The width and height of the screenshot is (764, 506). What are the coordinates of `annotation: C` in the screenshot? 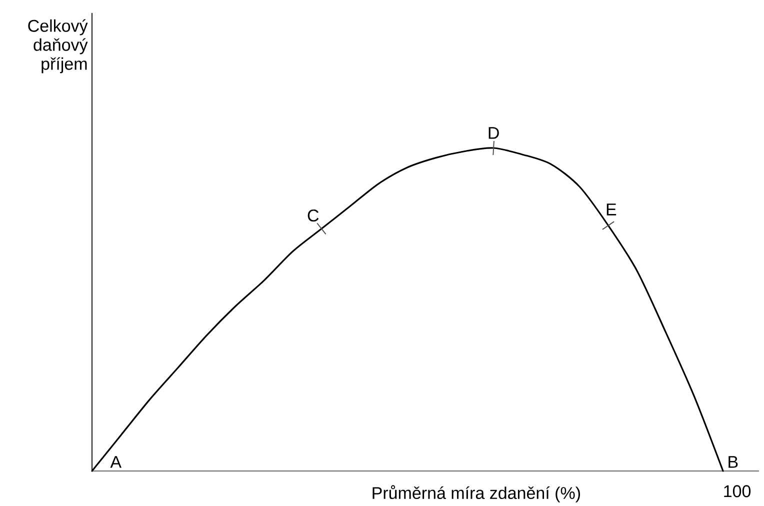 It's located at (313, 216).